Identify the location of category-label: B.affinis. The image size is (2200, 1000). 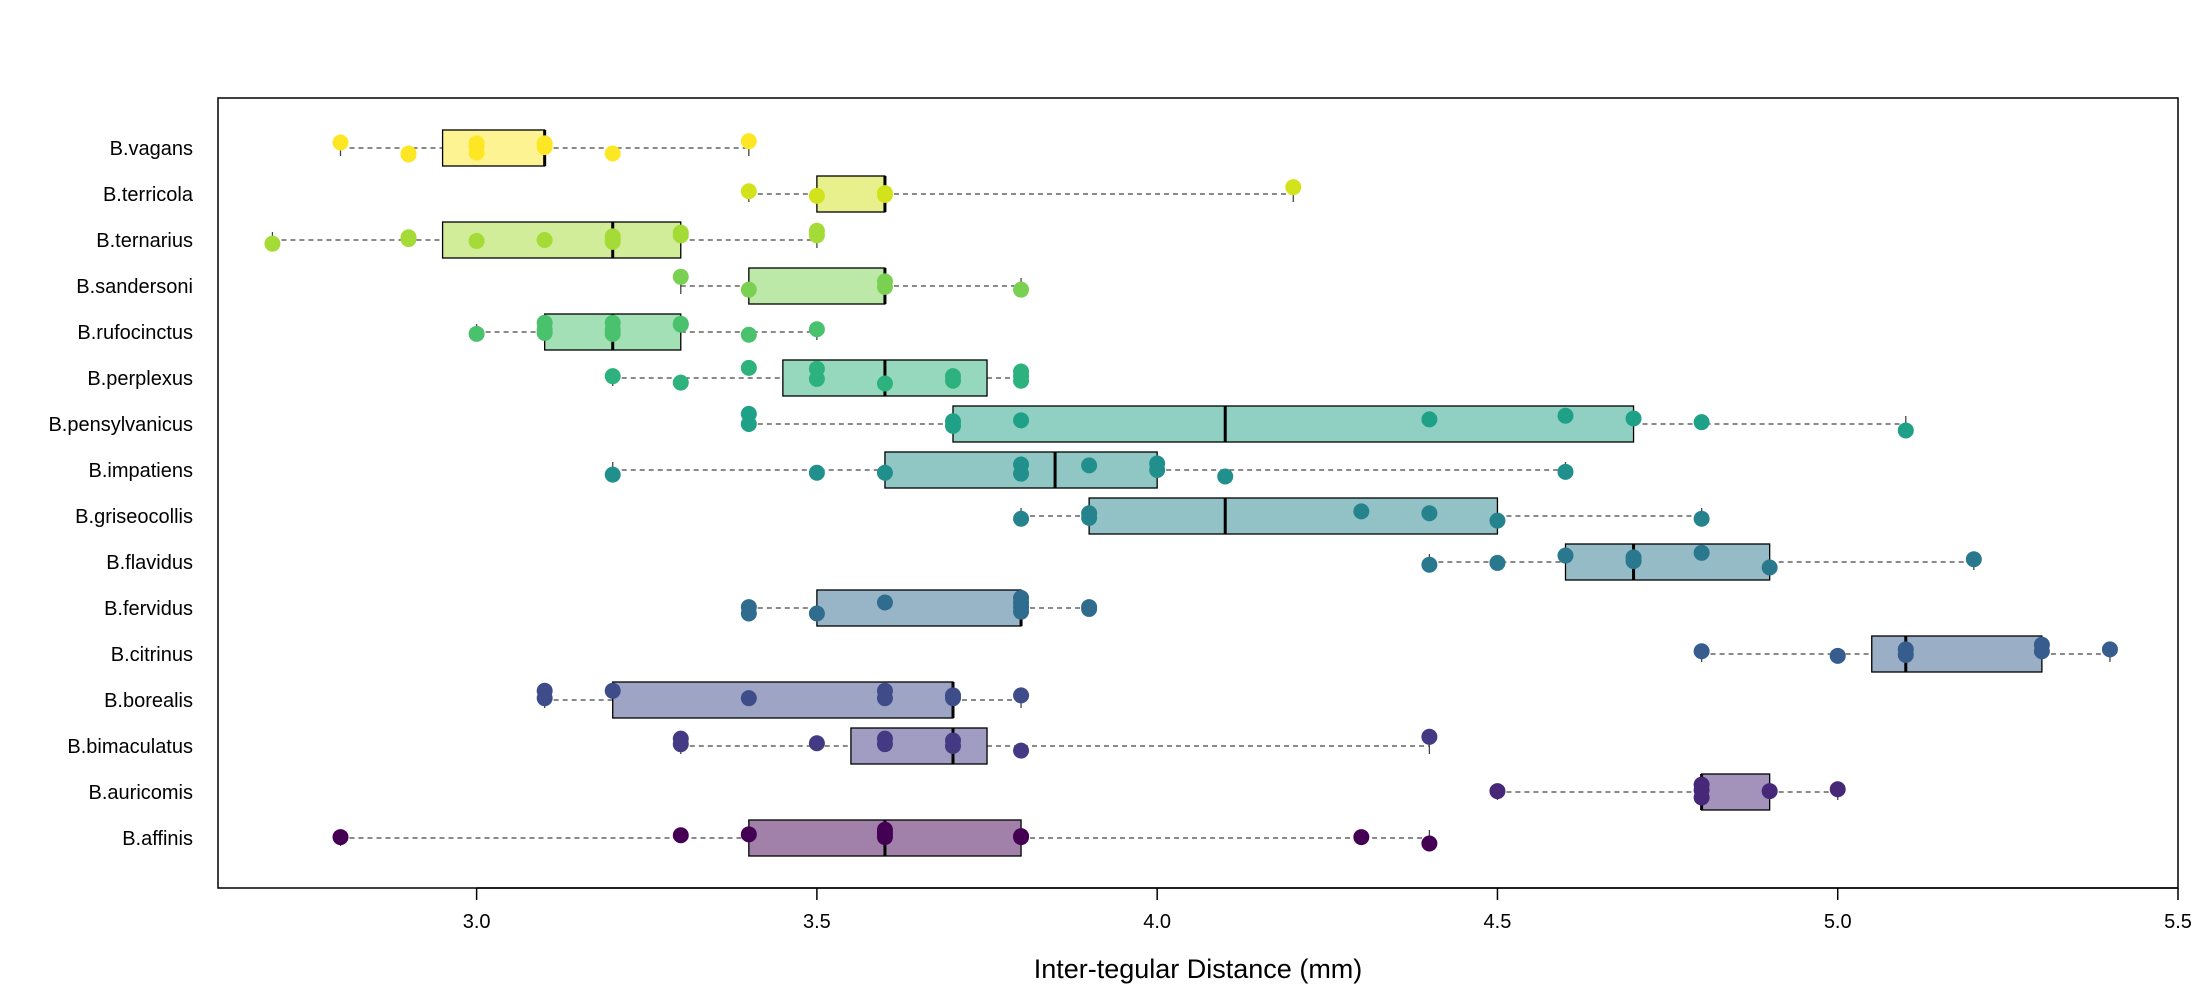
(157, 839).